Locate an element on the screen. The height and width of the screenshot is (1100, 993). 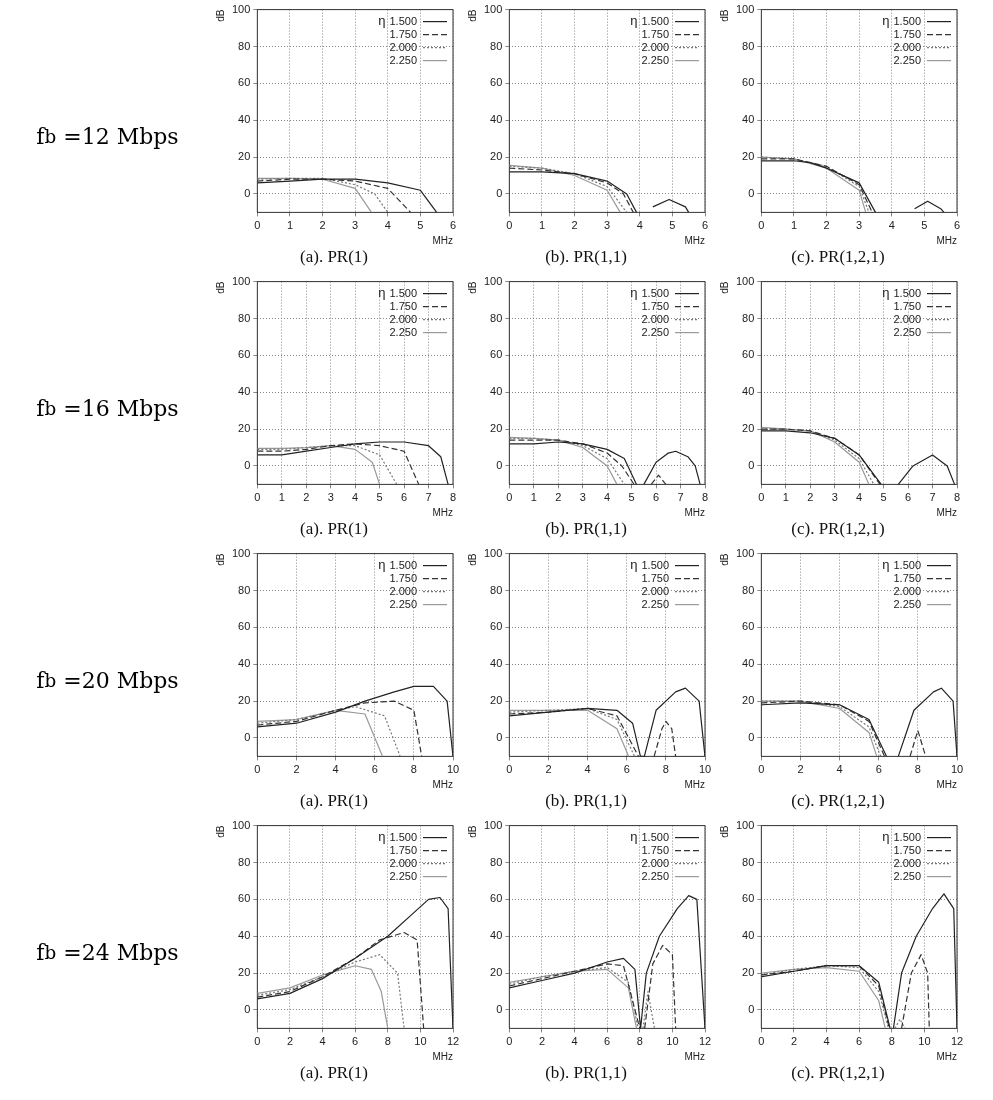
text: (c). PR(1,2,1) is located at coordinates (838, 801).